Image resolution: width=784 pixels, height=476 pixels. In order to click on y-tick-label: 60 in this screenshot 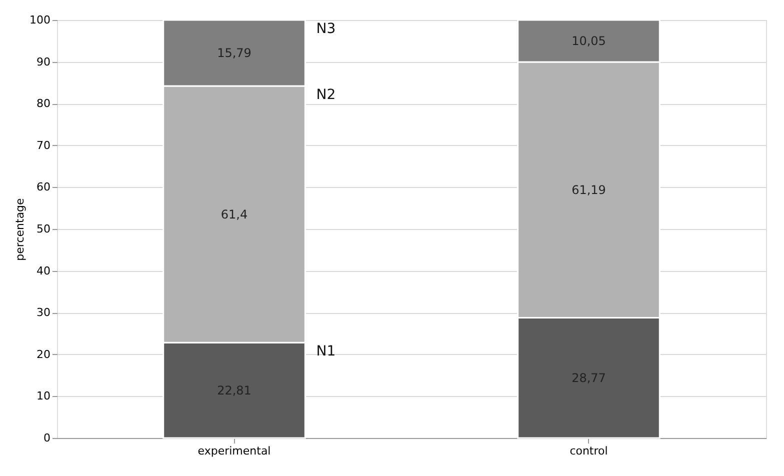, I will do `click(43, 187)`.